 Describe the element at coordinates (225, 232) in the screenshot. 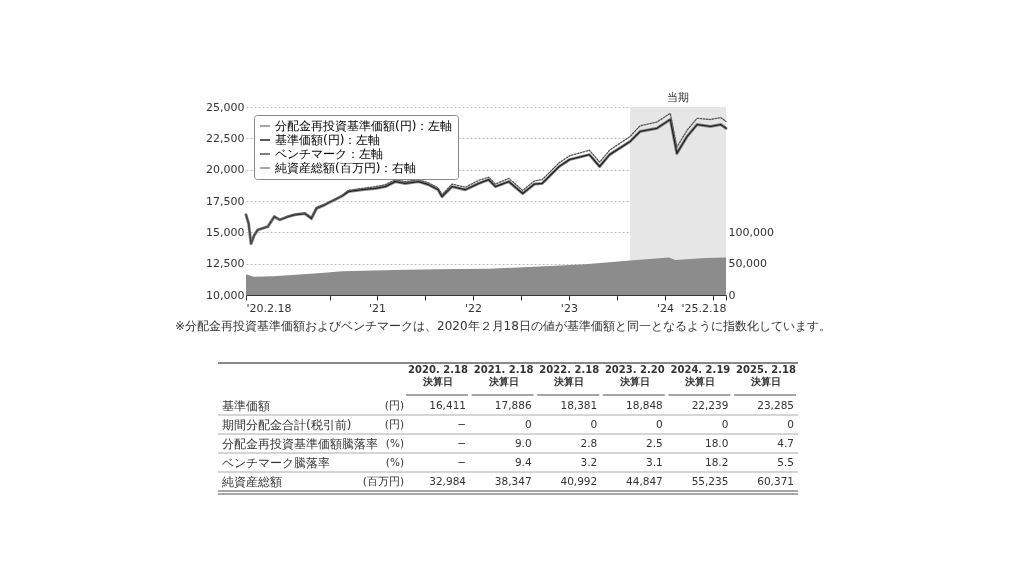

I see `y-tick-label: 15,000` at that location.